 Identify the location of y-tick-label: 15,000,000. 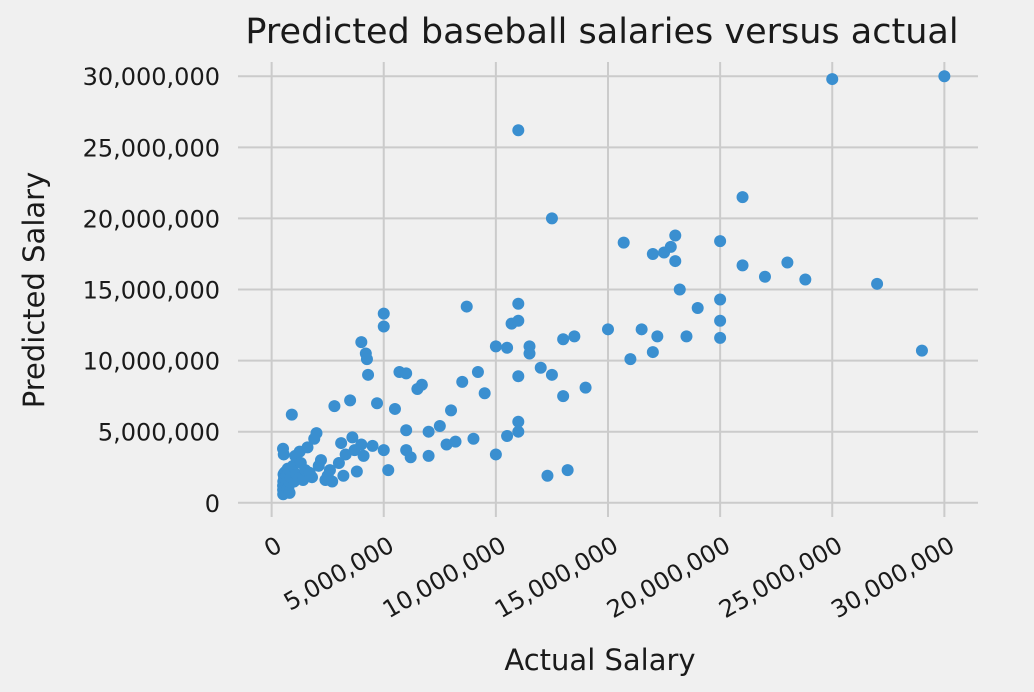
(151, 291).